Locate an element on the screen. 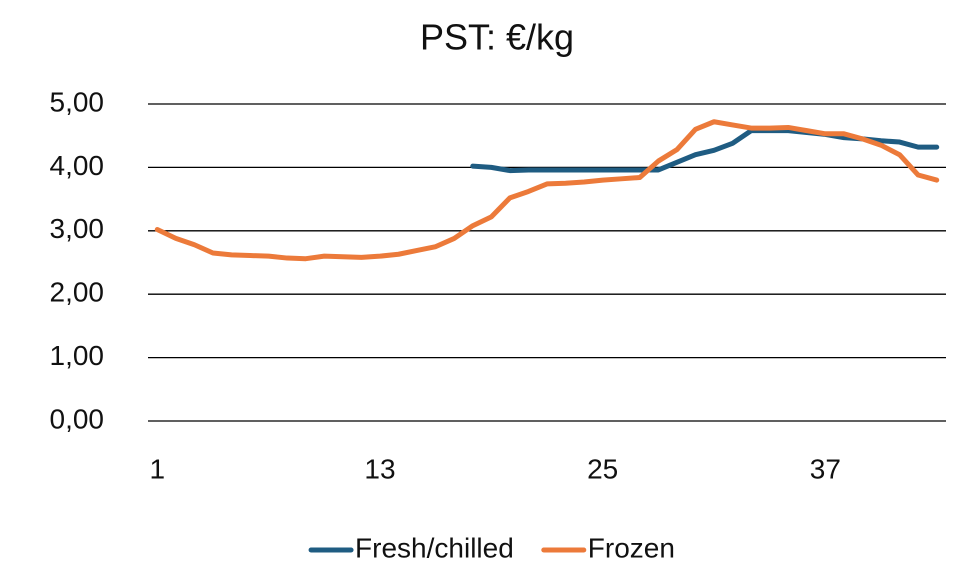  legend-label: Frozen is located at coordinates (631, 547).